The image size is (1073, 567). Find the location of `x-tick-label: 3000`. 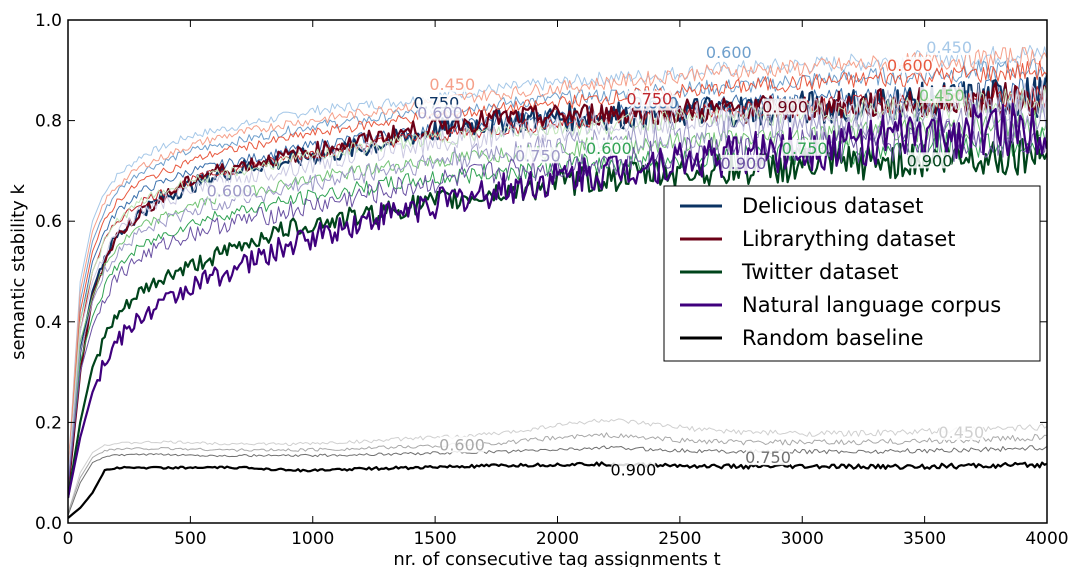

x-tick-label: 3000 is located at coordinates (802, 539).